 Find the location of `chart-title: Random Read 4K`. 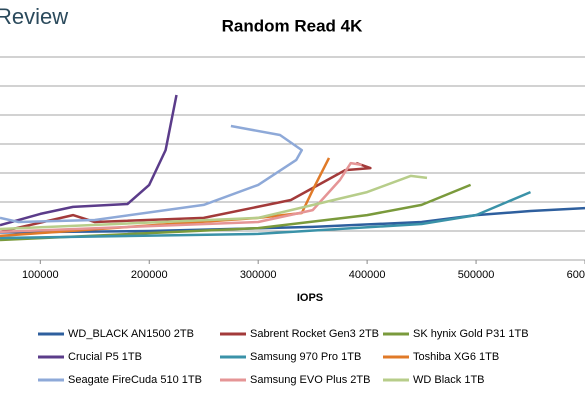

chart-title: Random Read 4K is located at coordinates (292, 25).